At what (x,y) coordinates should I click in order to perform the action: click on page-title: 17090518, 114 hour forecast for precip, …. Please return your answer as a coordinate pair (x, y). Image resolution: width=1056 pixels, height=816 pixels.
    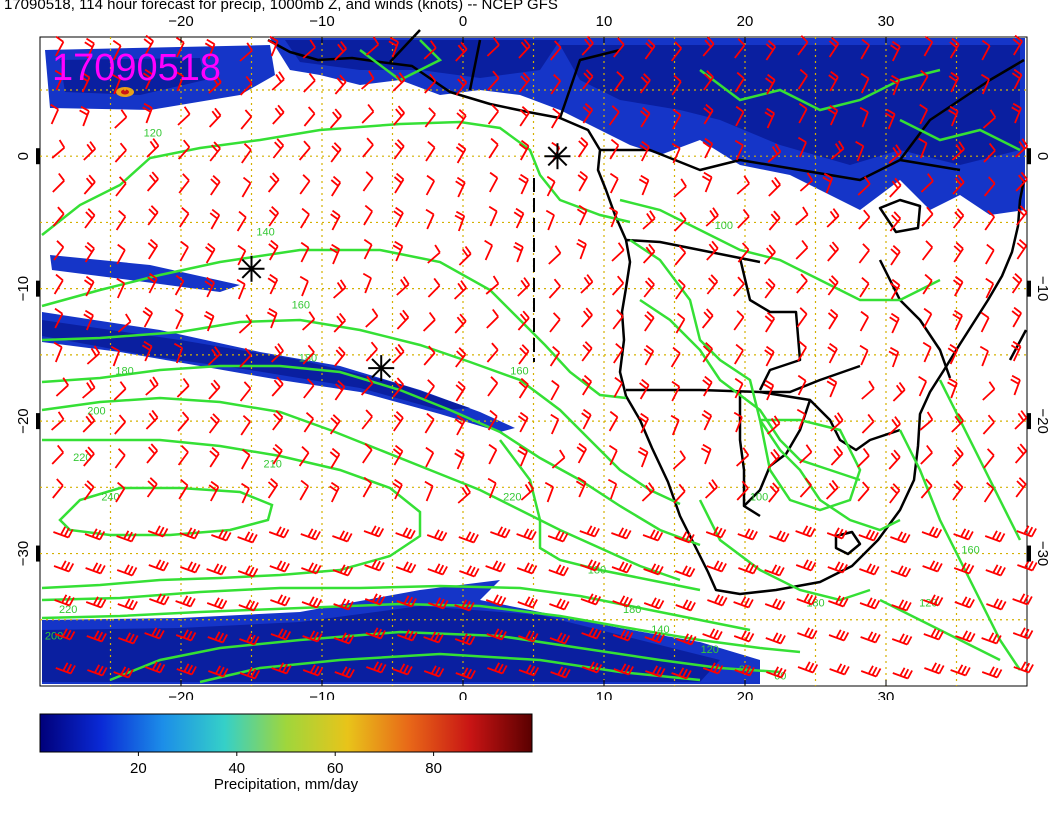
    Looking at the image, I should click on (281, 6).